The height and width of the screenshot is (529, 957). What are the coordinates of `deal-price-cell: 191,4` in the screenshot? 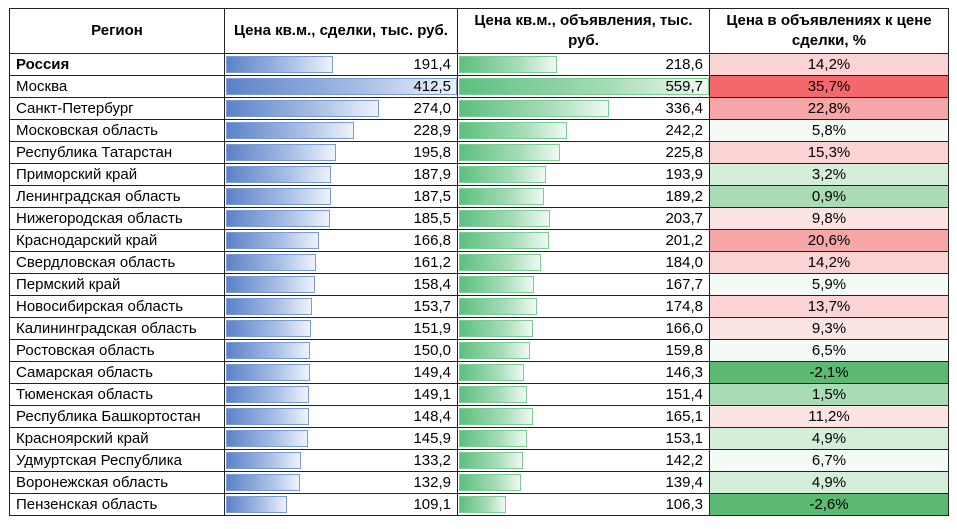 It's located at (341, 64).